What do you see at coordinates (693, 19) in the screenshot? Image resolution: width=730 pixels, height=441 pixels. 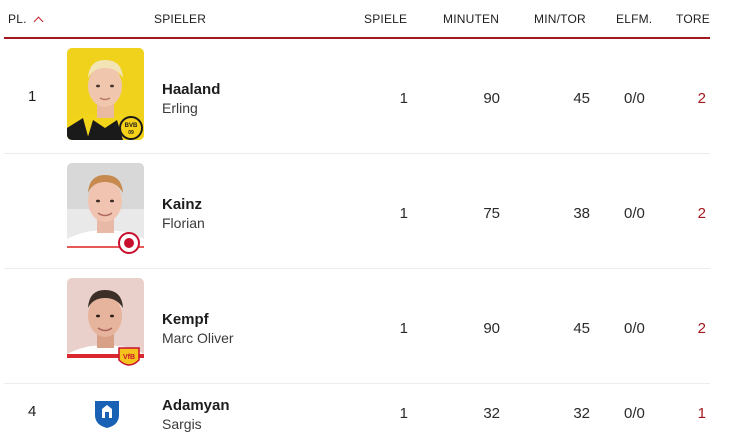 I see `goals-column-header: TORE` at bounding box center [693, 19].